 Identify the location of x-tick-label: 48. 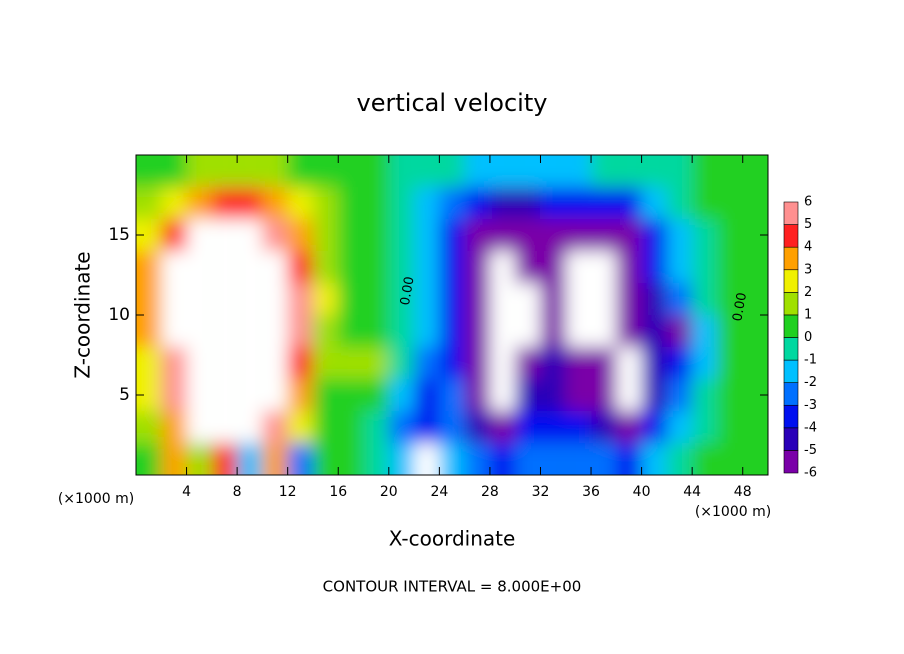
(743, 492).